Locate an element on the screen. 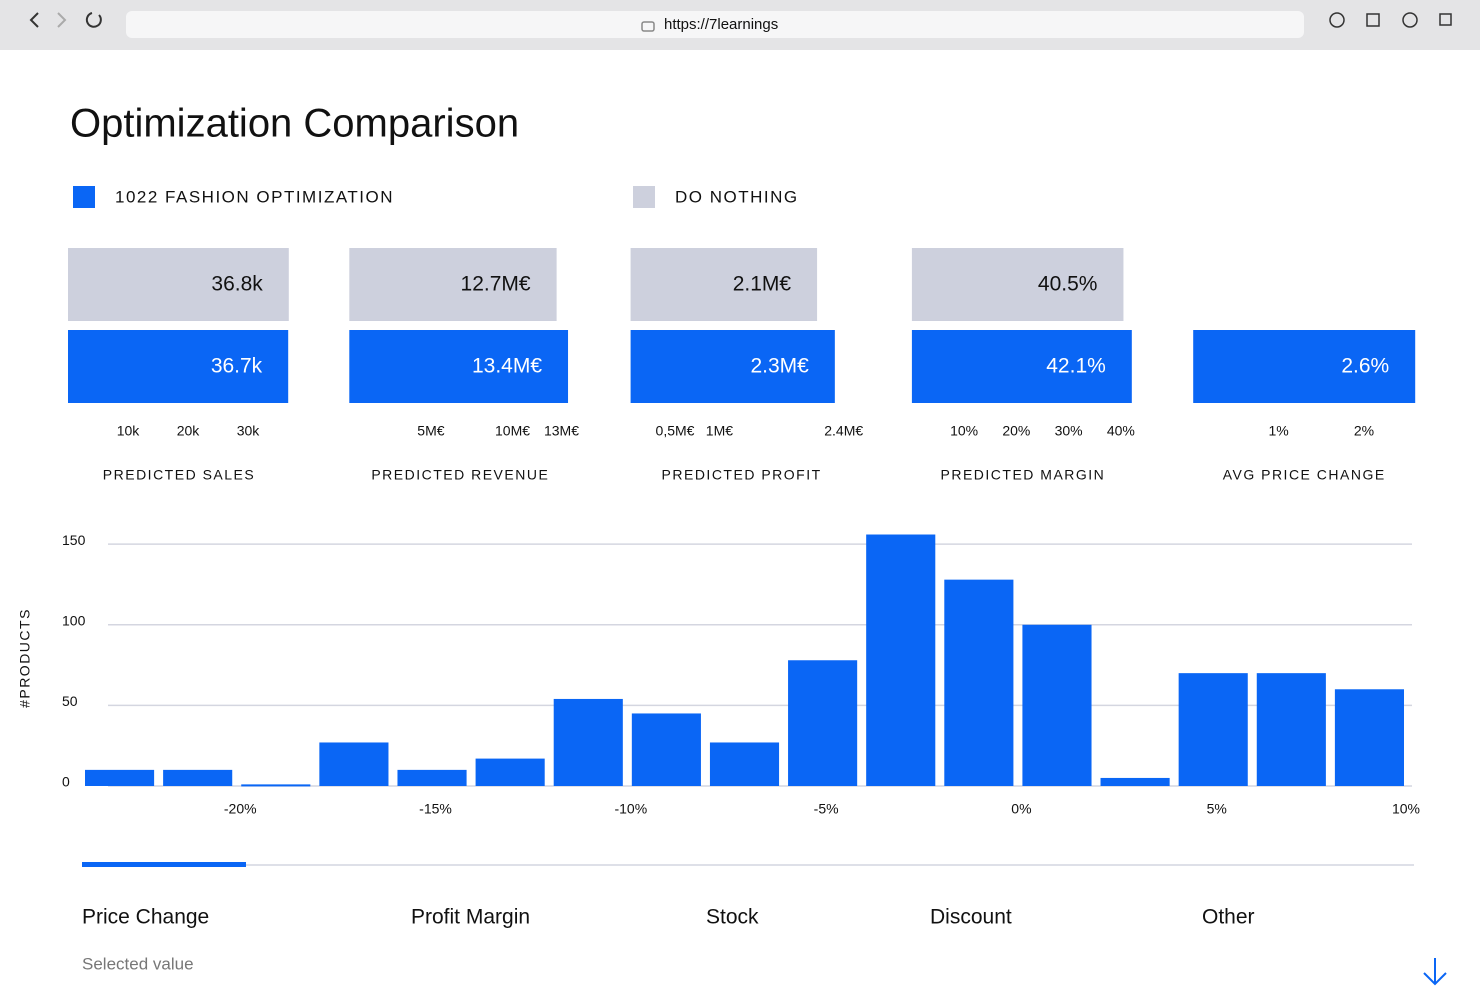 This screenshot has width=1480, height=987. new-tab-icon is located at coordinates (1410, 20).